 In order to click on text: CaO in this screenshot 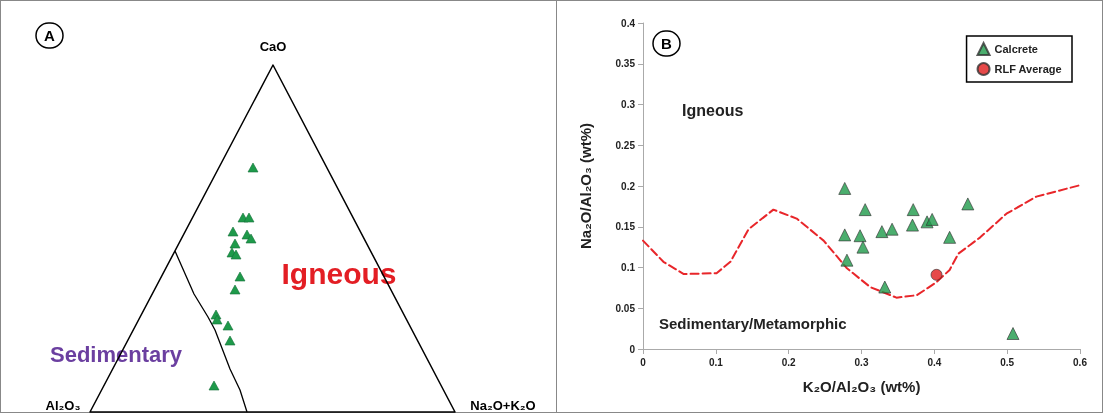, I will do `click(273, 46)`.